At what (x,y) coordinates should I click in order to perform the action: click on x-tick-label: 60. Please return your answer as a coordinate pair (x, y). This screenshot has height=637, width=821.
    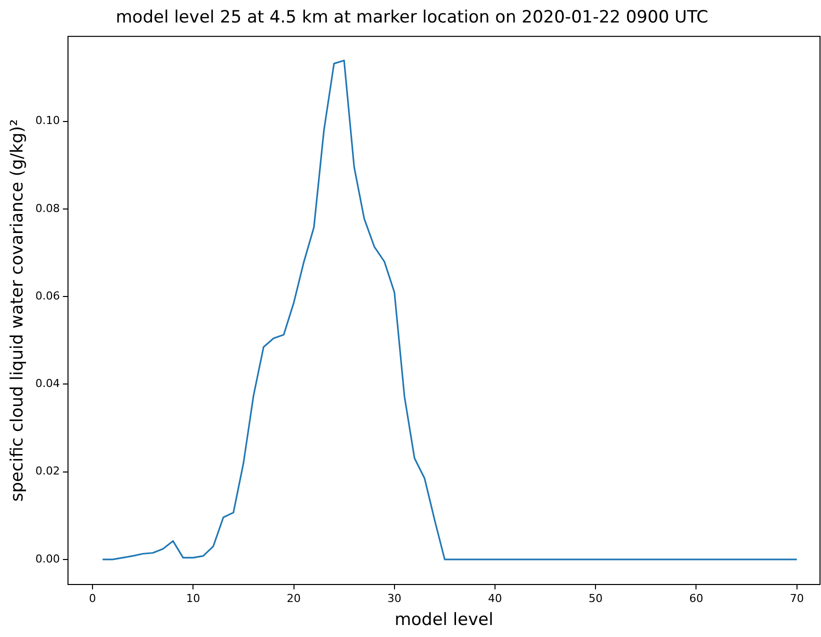
    Looking at the image, I should click on (696, 598).